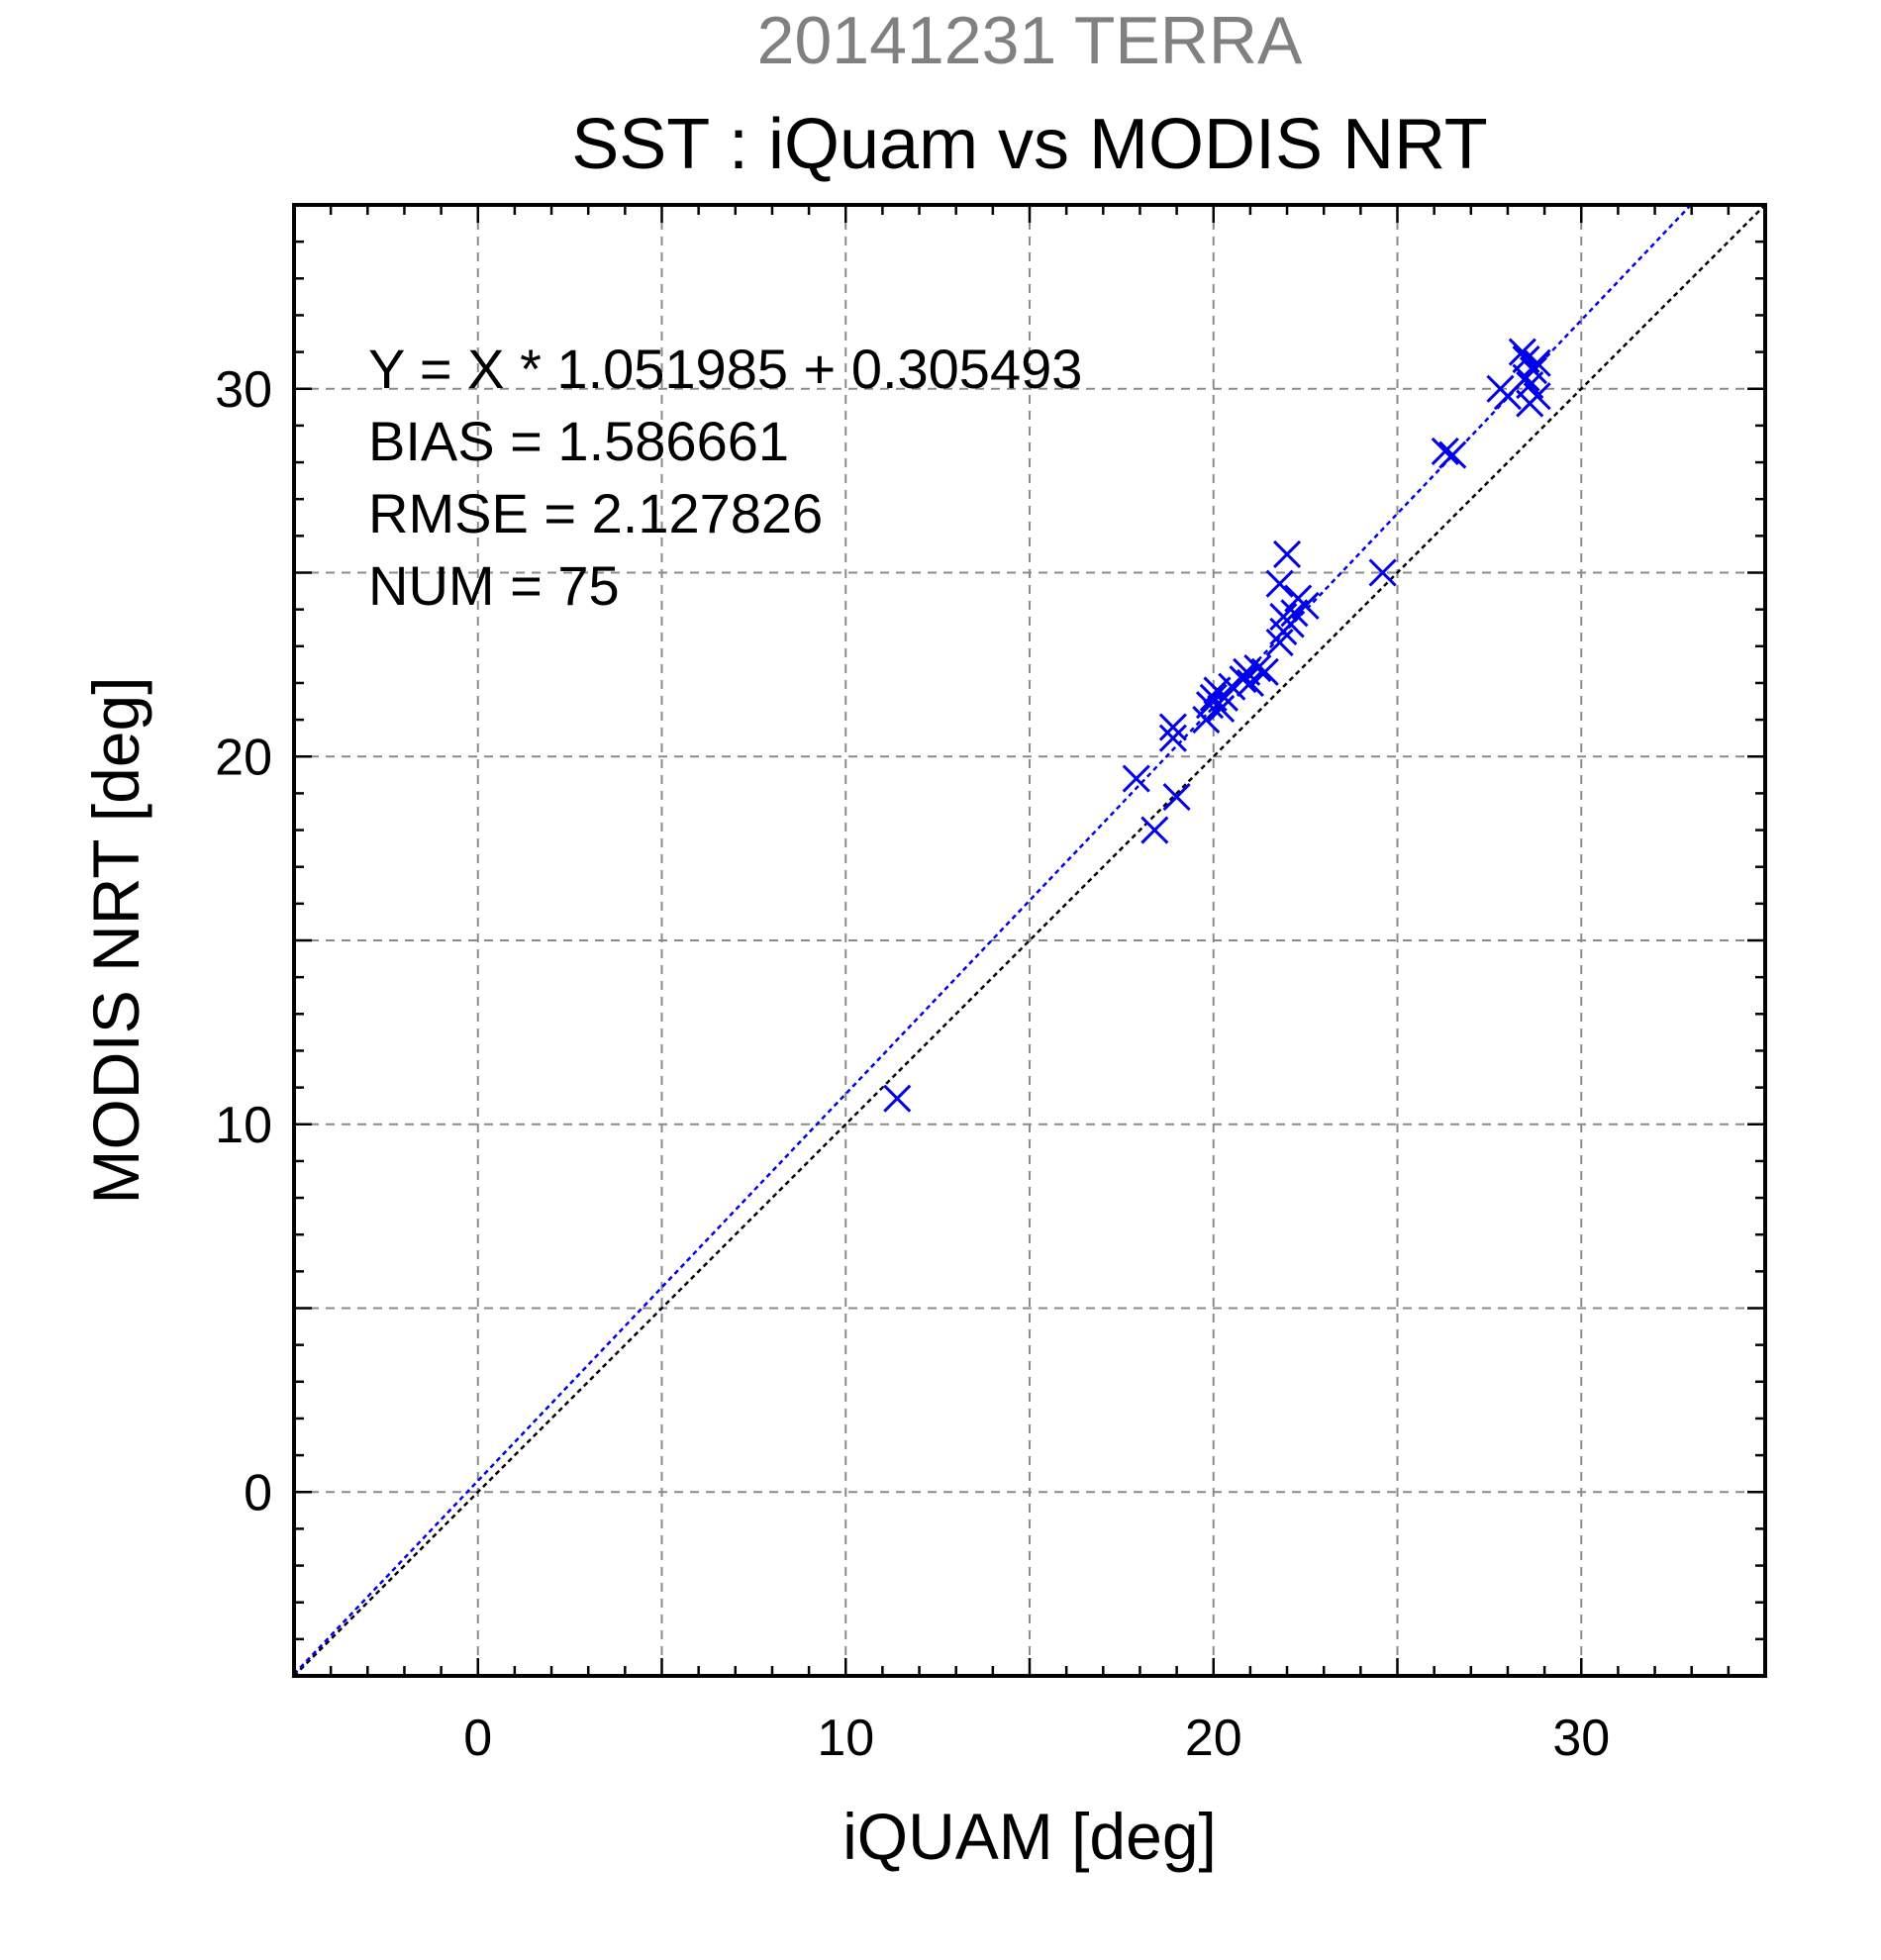 This screenshot has width=1881, height=1960. I want to click on x-tick-label: 20, so click(1213, 1738).